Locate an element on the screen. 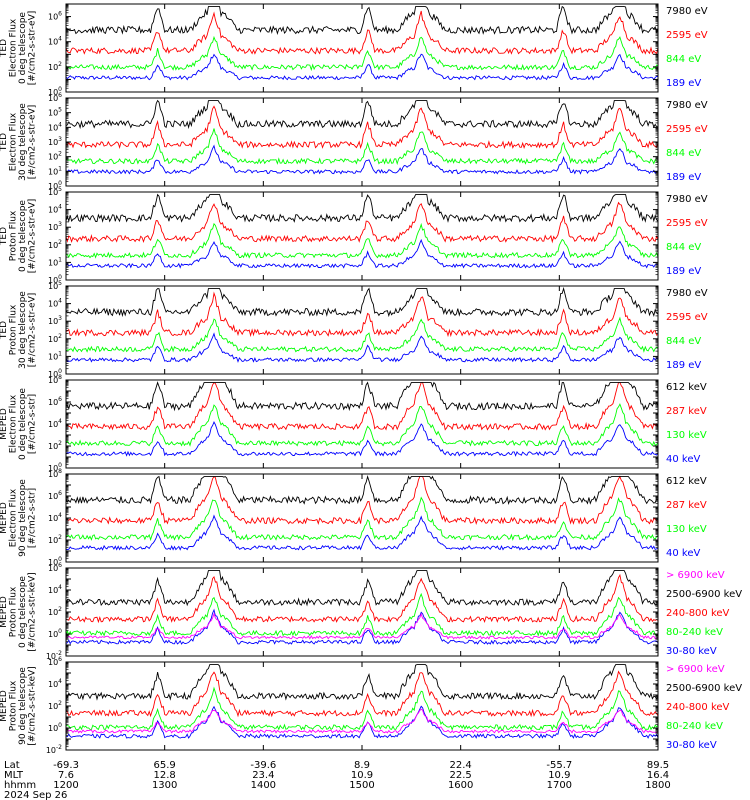 The width and height of the screenshot is (750, 800). legend-entry: 240-800 keV is located at coordinates (698, 613).